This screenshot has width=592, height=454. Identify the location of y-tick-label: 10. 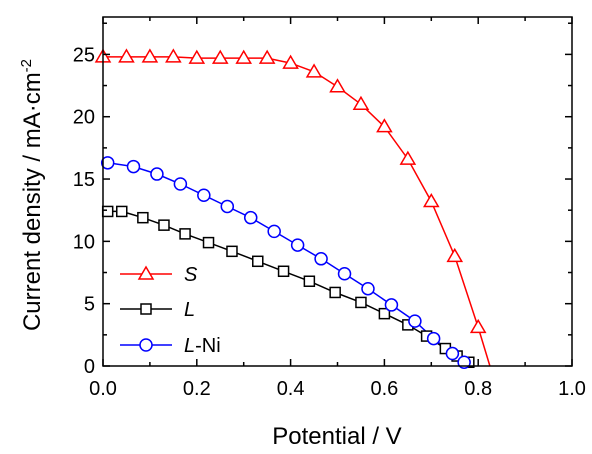
(84, 242).